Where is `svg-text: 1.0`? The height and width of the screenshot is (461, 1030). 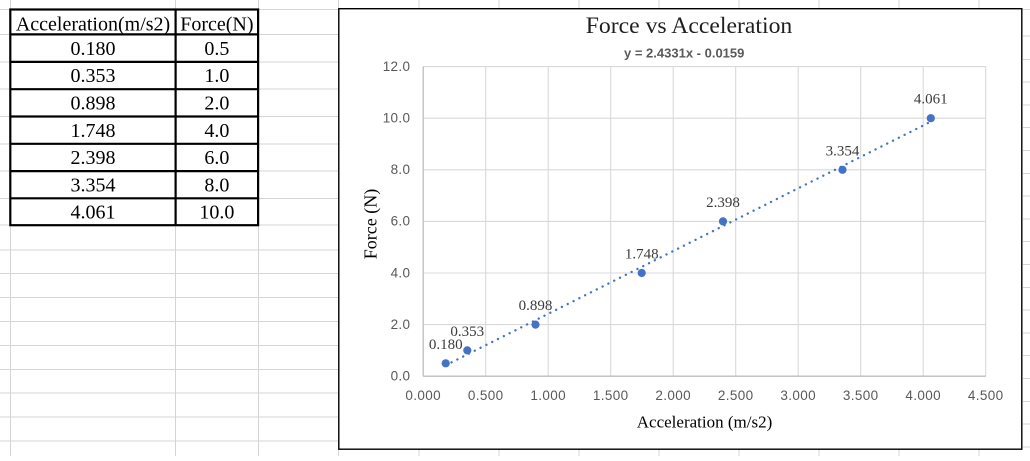
svg-text: 1.0 is located at coordinates (216, 76).